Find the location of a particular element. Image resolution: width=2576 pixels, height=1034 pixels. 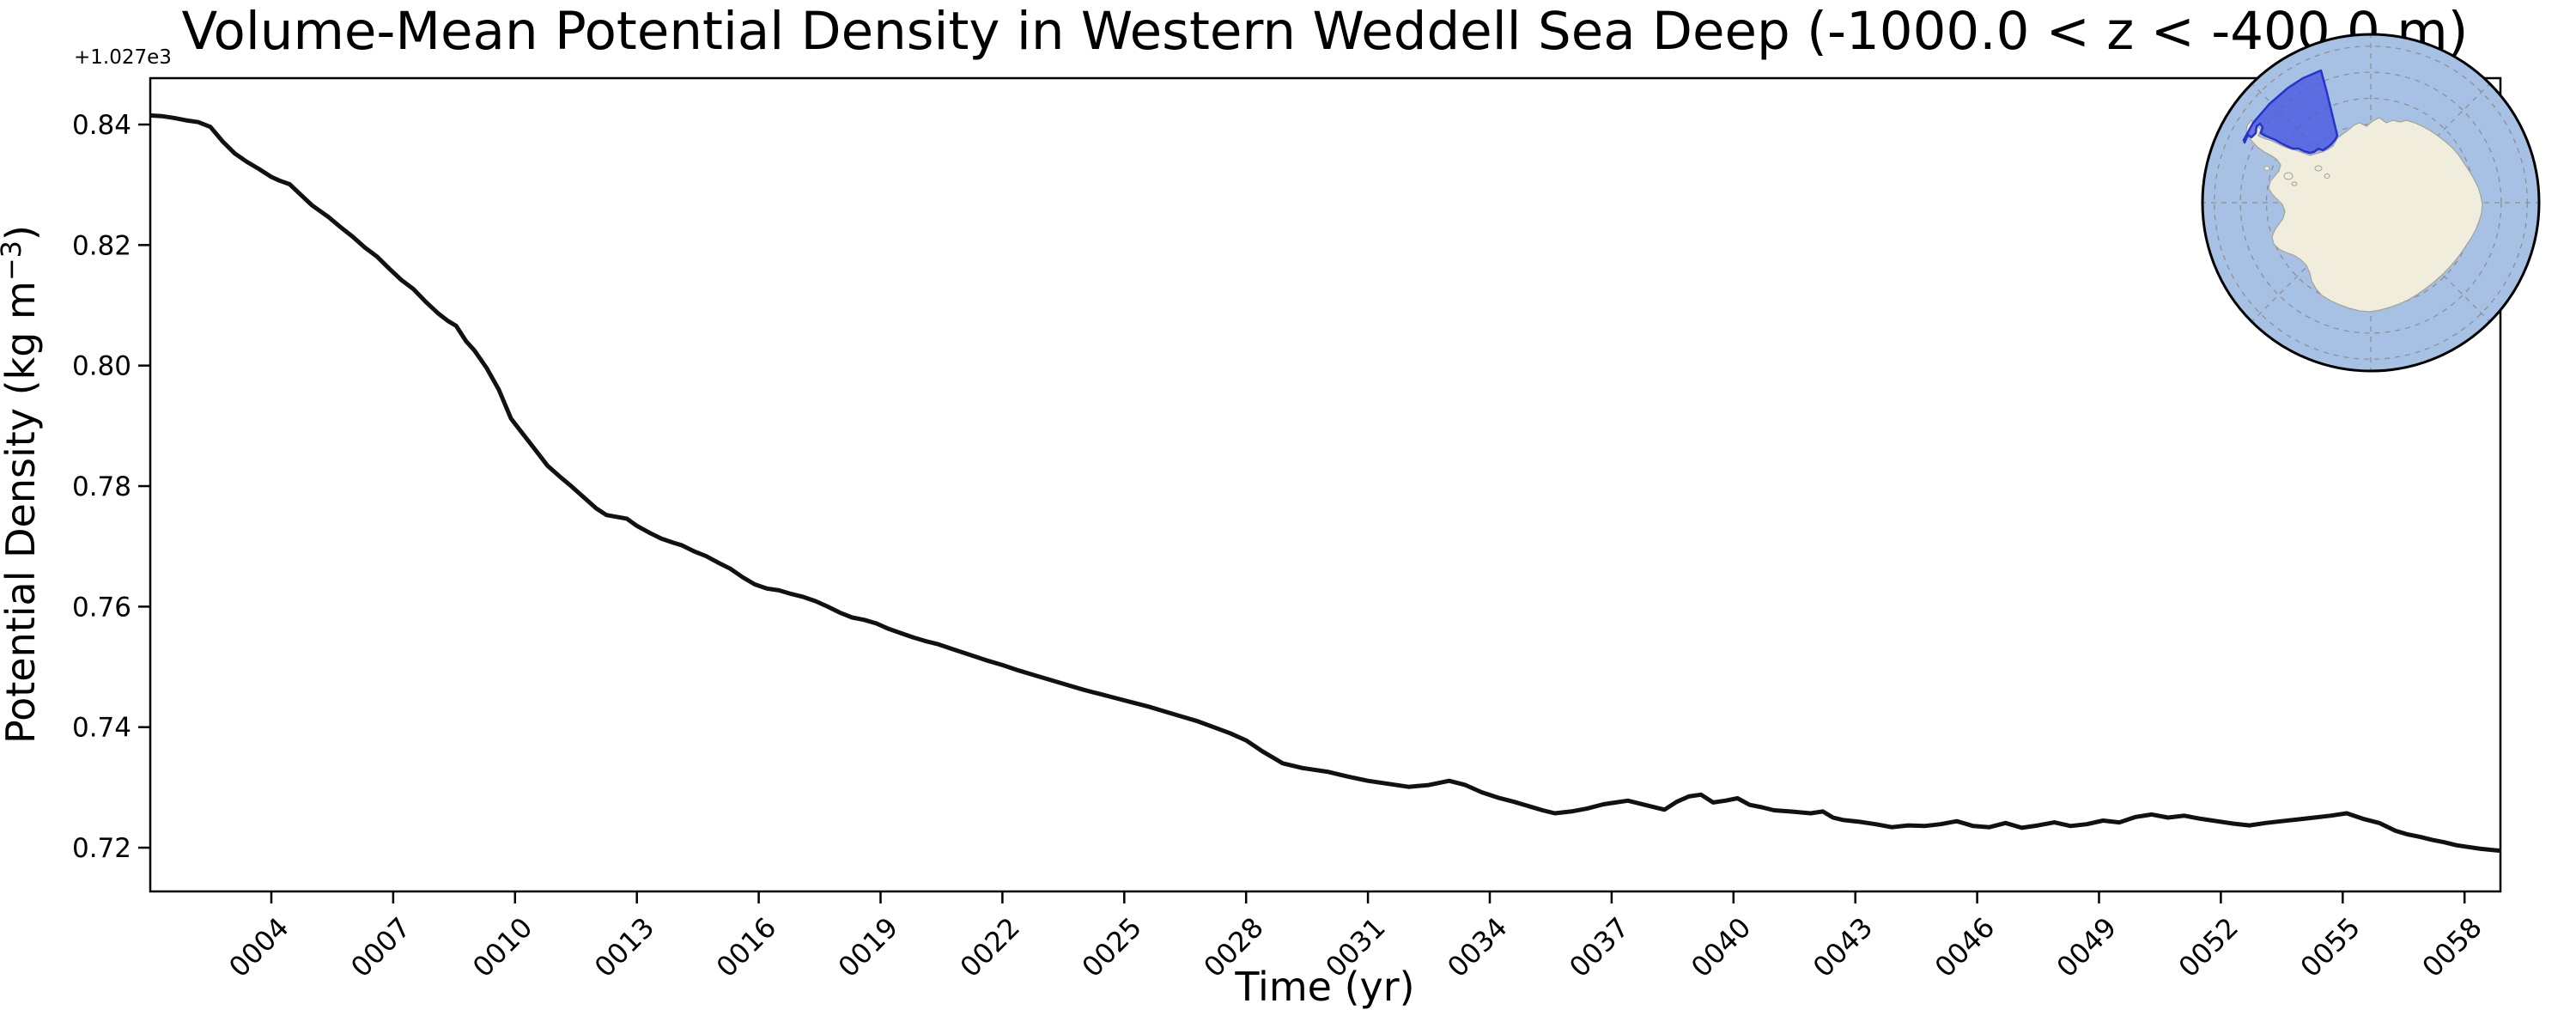

graticule-circle is located at coordinates (2370, 202).